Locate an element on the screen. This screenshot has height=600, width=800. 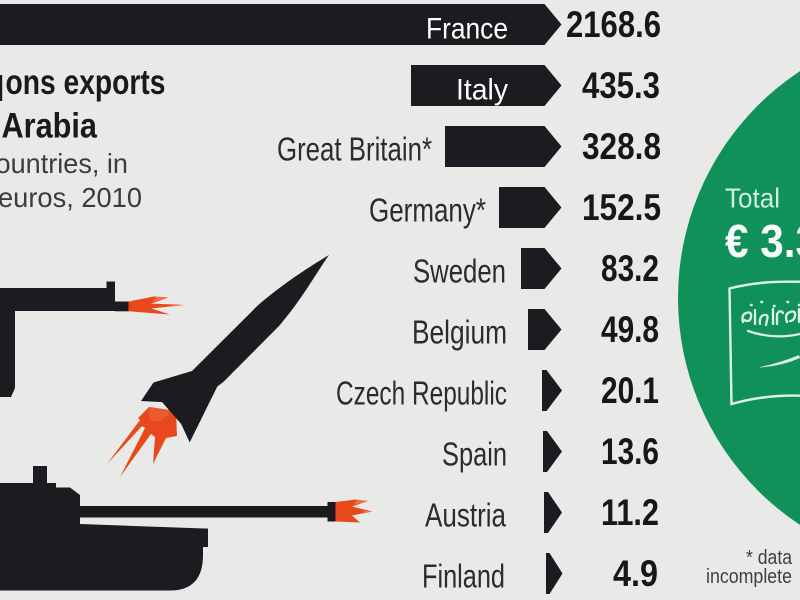
svg-text: 11.2 is located at coordinates (630, 512).